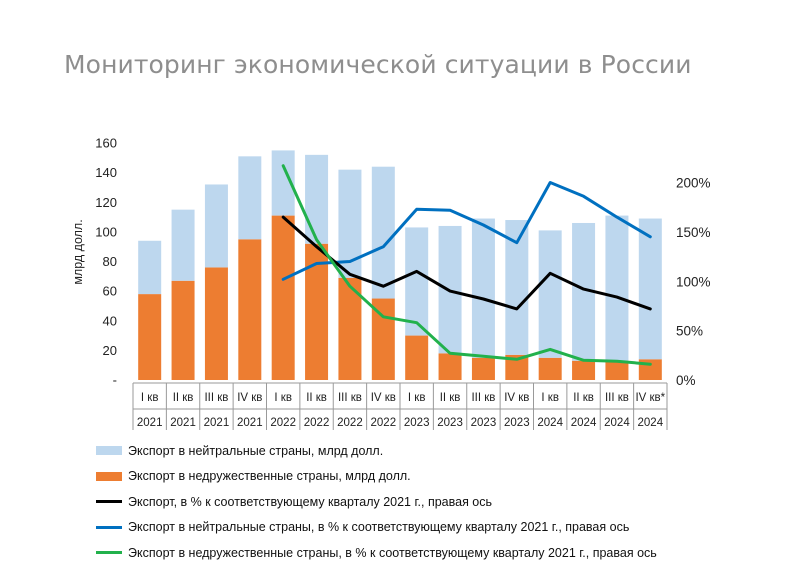 Image resolution: width=800 pixels, height=579 pixels. Describe the element at coordinates (110, 320) in the screenshot. I see `y-tick-label: 40` at that location.